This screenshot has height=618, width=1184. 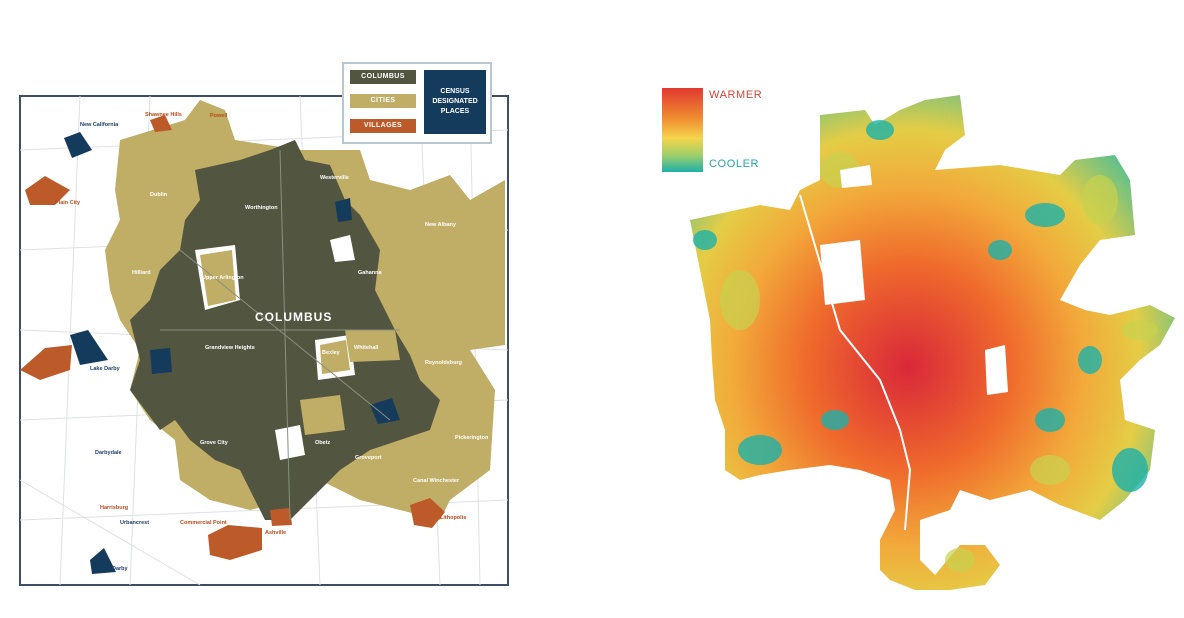 I want to click on place-label-village: Powell, so click(x=219, y=116).